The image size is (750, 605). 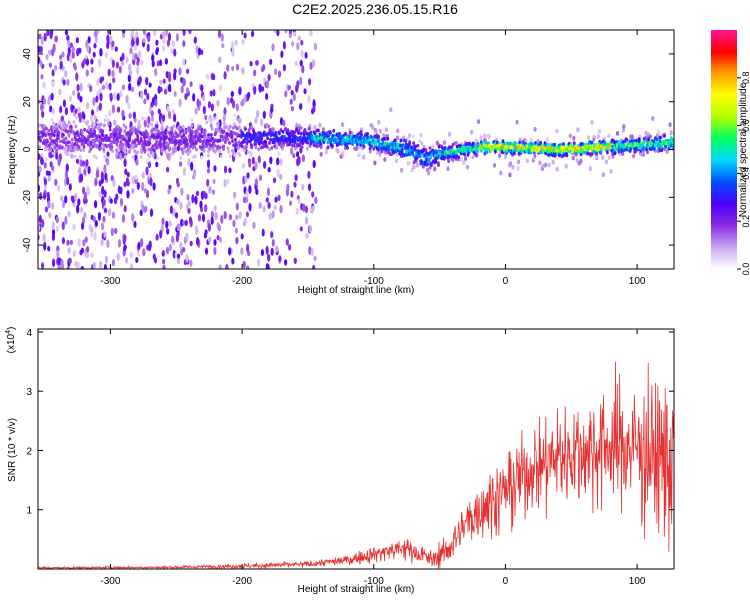 I want to click on spectrogram-y-axis-label: Frequency (Hz), so click(x=12, y=150).